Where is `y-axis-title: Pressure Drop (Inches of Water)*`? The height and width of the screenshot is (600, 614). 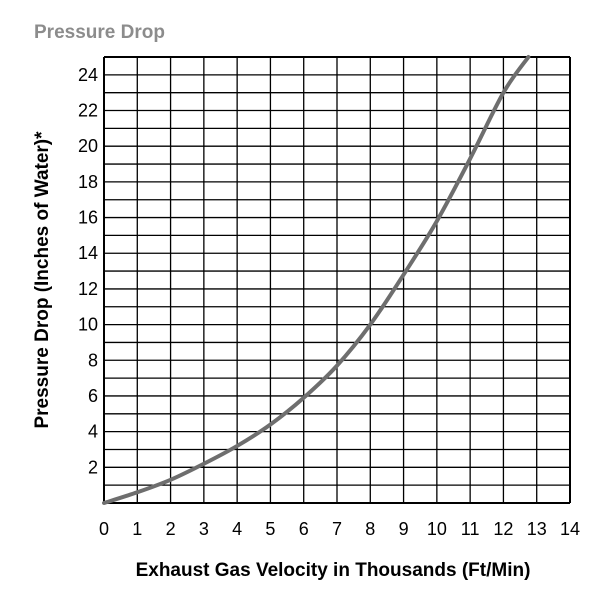 y-axis-title: Pressure Drop (Inches of Water)* is located at coordinates (42, 280).